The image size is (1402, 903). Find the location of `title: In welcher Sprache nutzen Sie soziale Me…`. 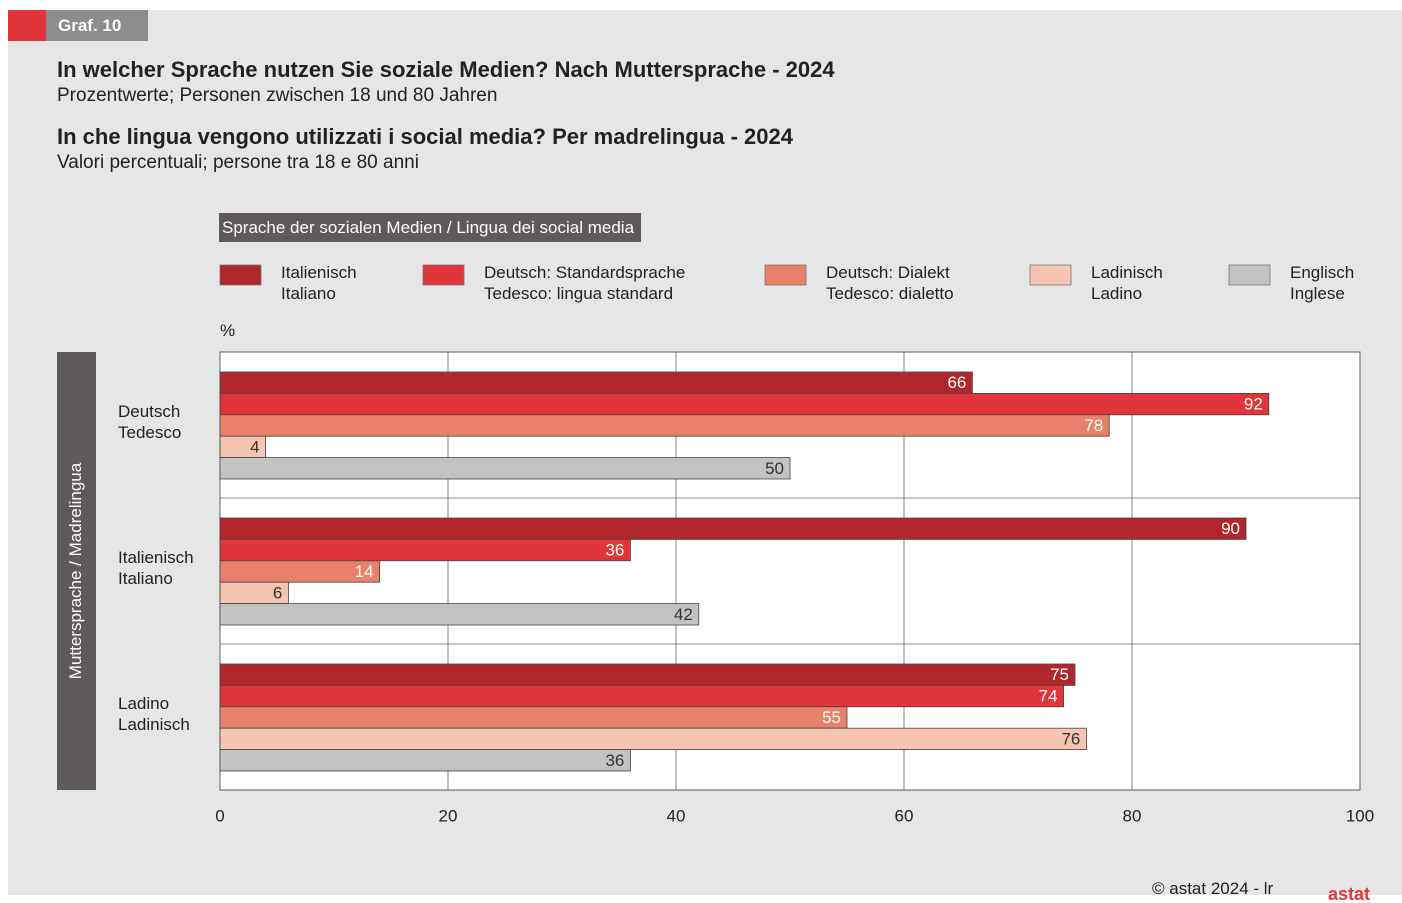

title: In welcher Sprache nutzen Sie soziale Me… is located at coordinates (446, 69).